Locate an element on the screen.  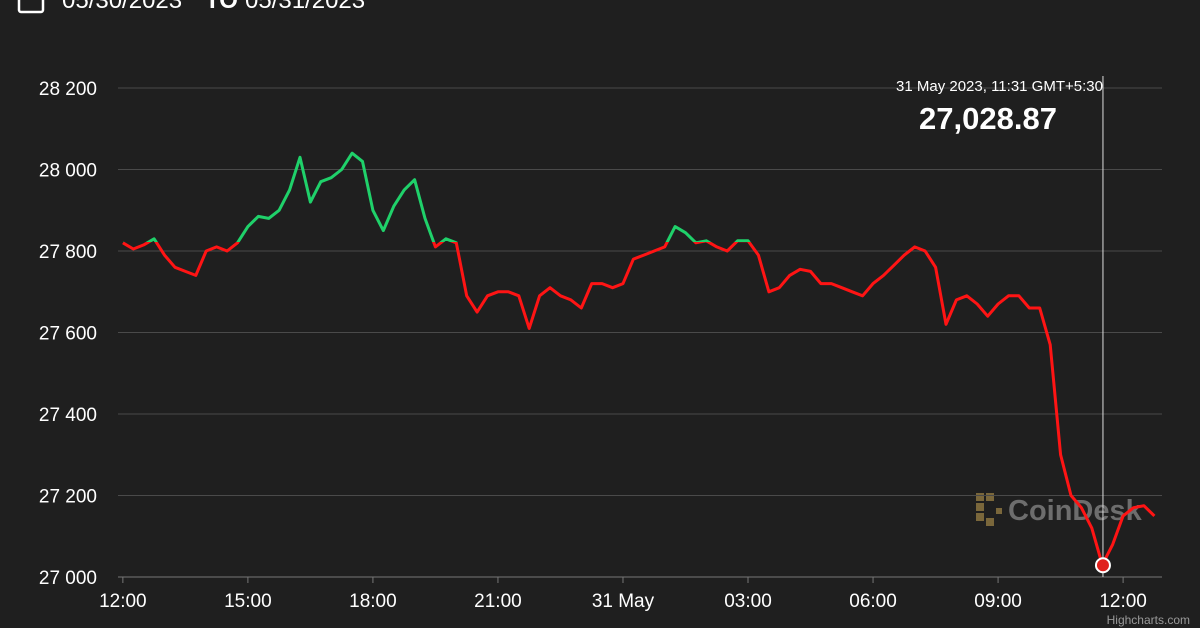
tooltip-time: 31 May 2023, 11:31 GMT+5:30 is located at coordinates (999, 86).